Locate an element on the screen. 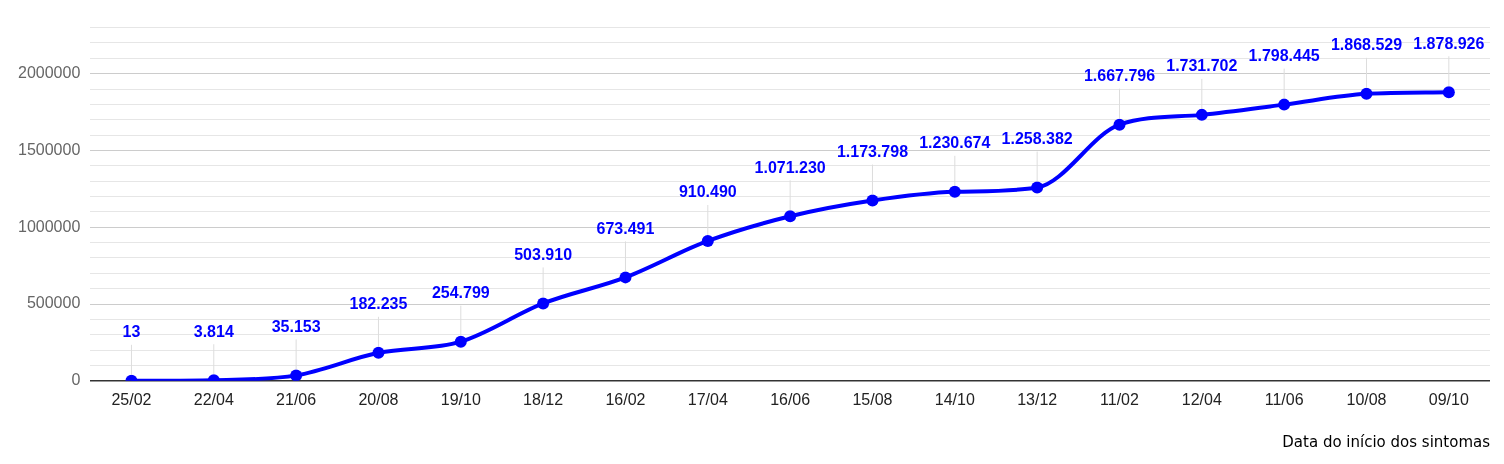  data-label: 1.878.926 is located at coordinates (1449, 43).